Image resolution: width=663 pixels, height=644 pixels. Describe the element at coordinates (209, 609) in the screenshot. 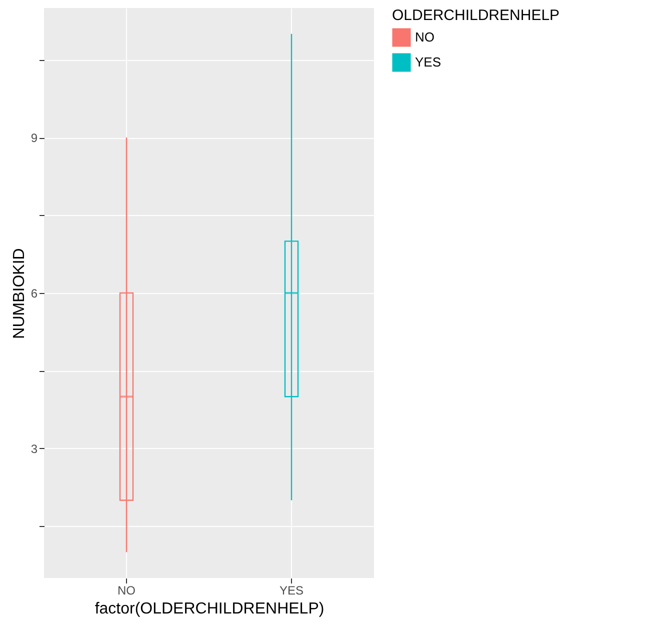

I see `x-axis-title: factor(OLDERCHILDRENHELP)` at that location.